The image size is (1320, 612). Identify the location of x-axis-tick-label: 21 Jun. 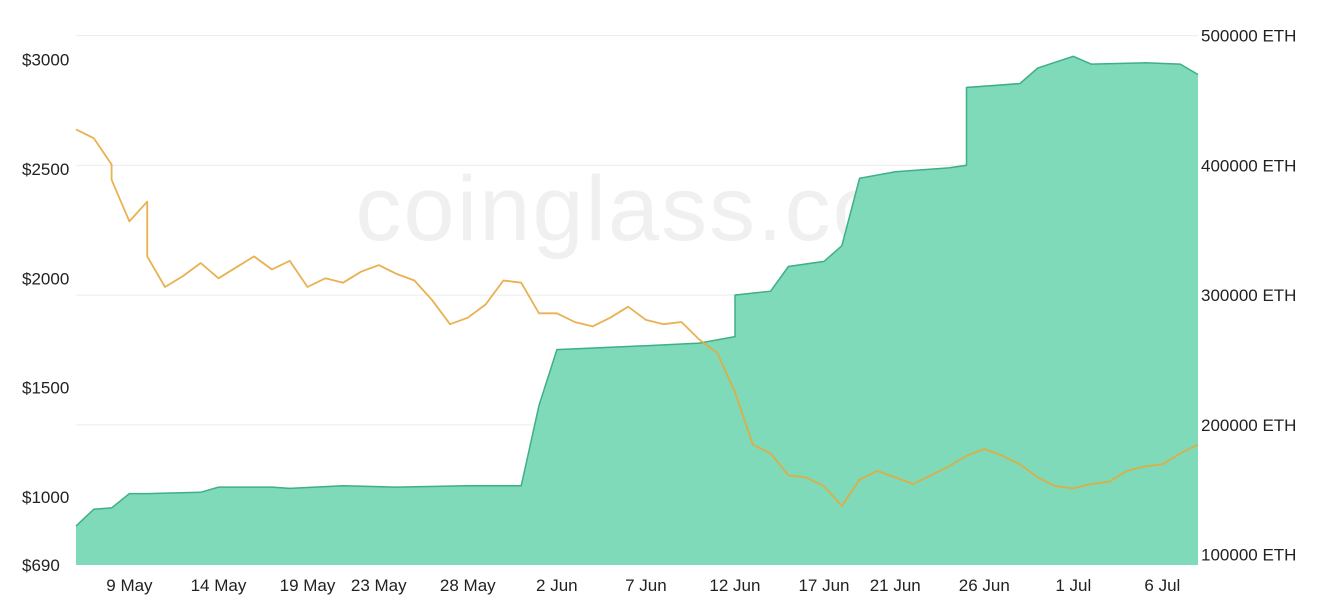
(895, 585).